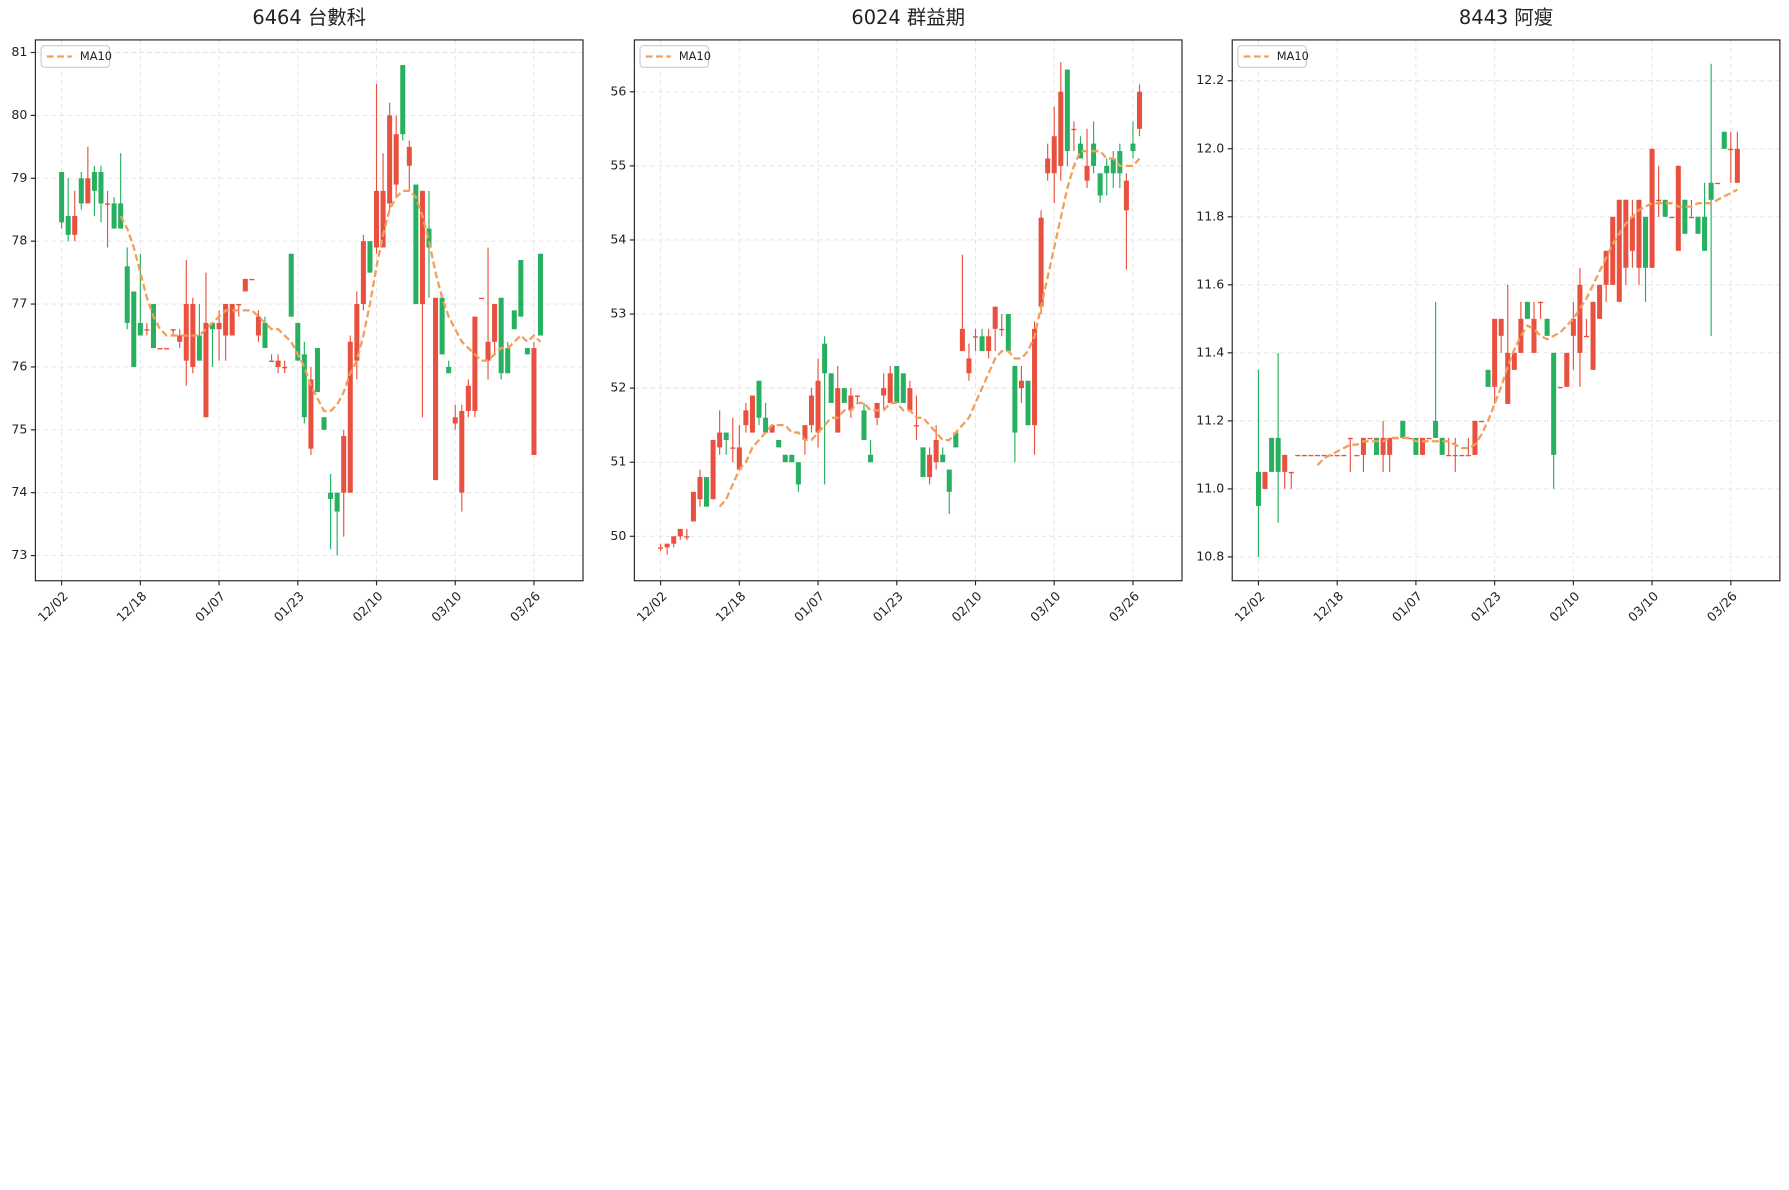 The image size is (1789, 1190). I want to click on y-tick-label: 53, so click(618, 313).